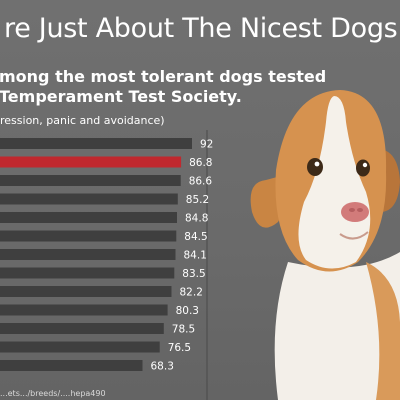  I want to click on page-title: re Just About The Nicest Dogs, so click(201, 28).